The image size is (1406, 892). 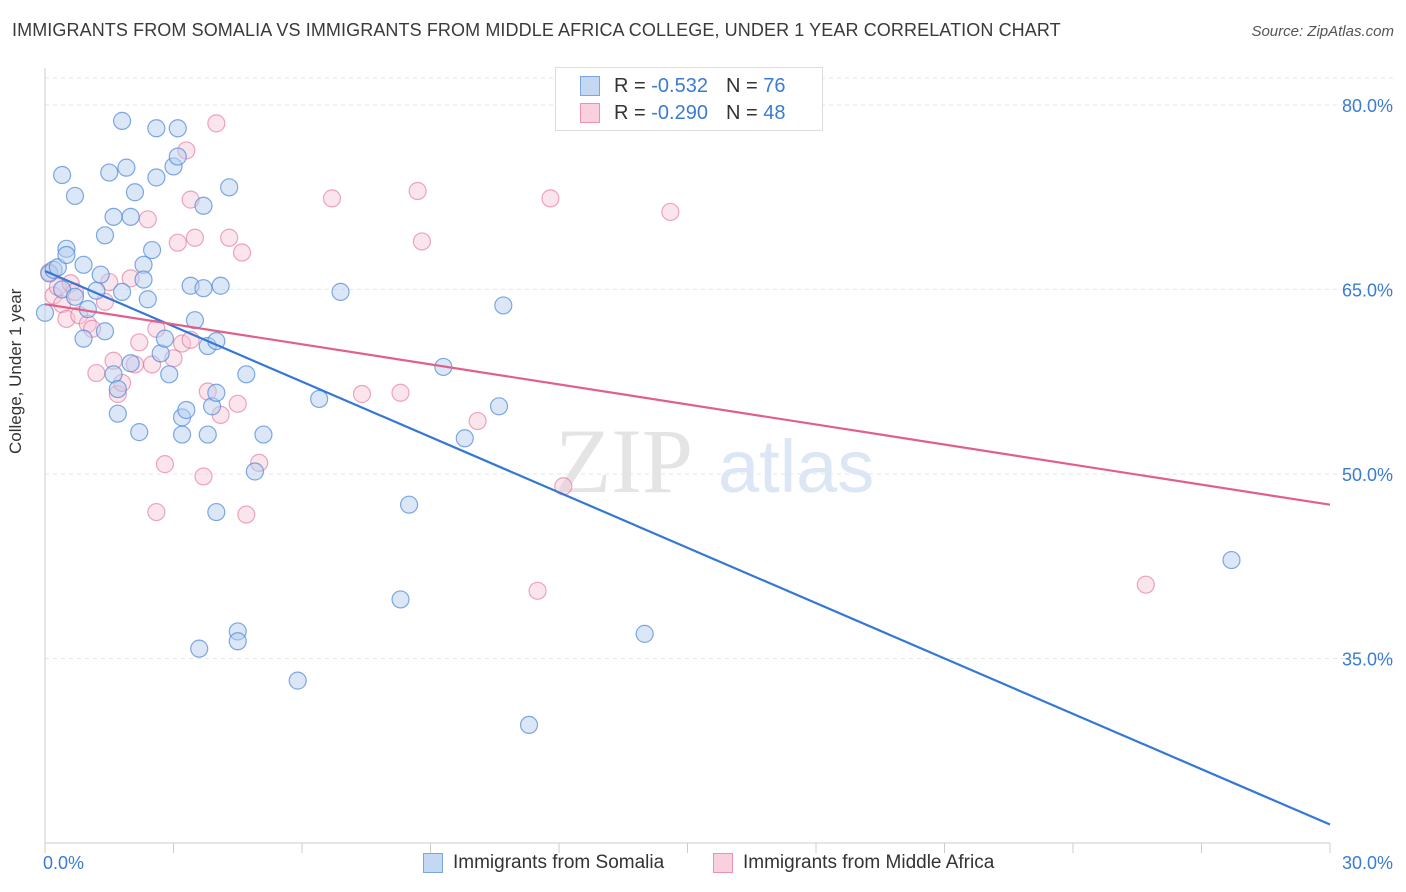 I want to click on y-tick-label-0: 35.0%, so click(x=1367, y=659).